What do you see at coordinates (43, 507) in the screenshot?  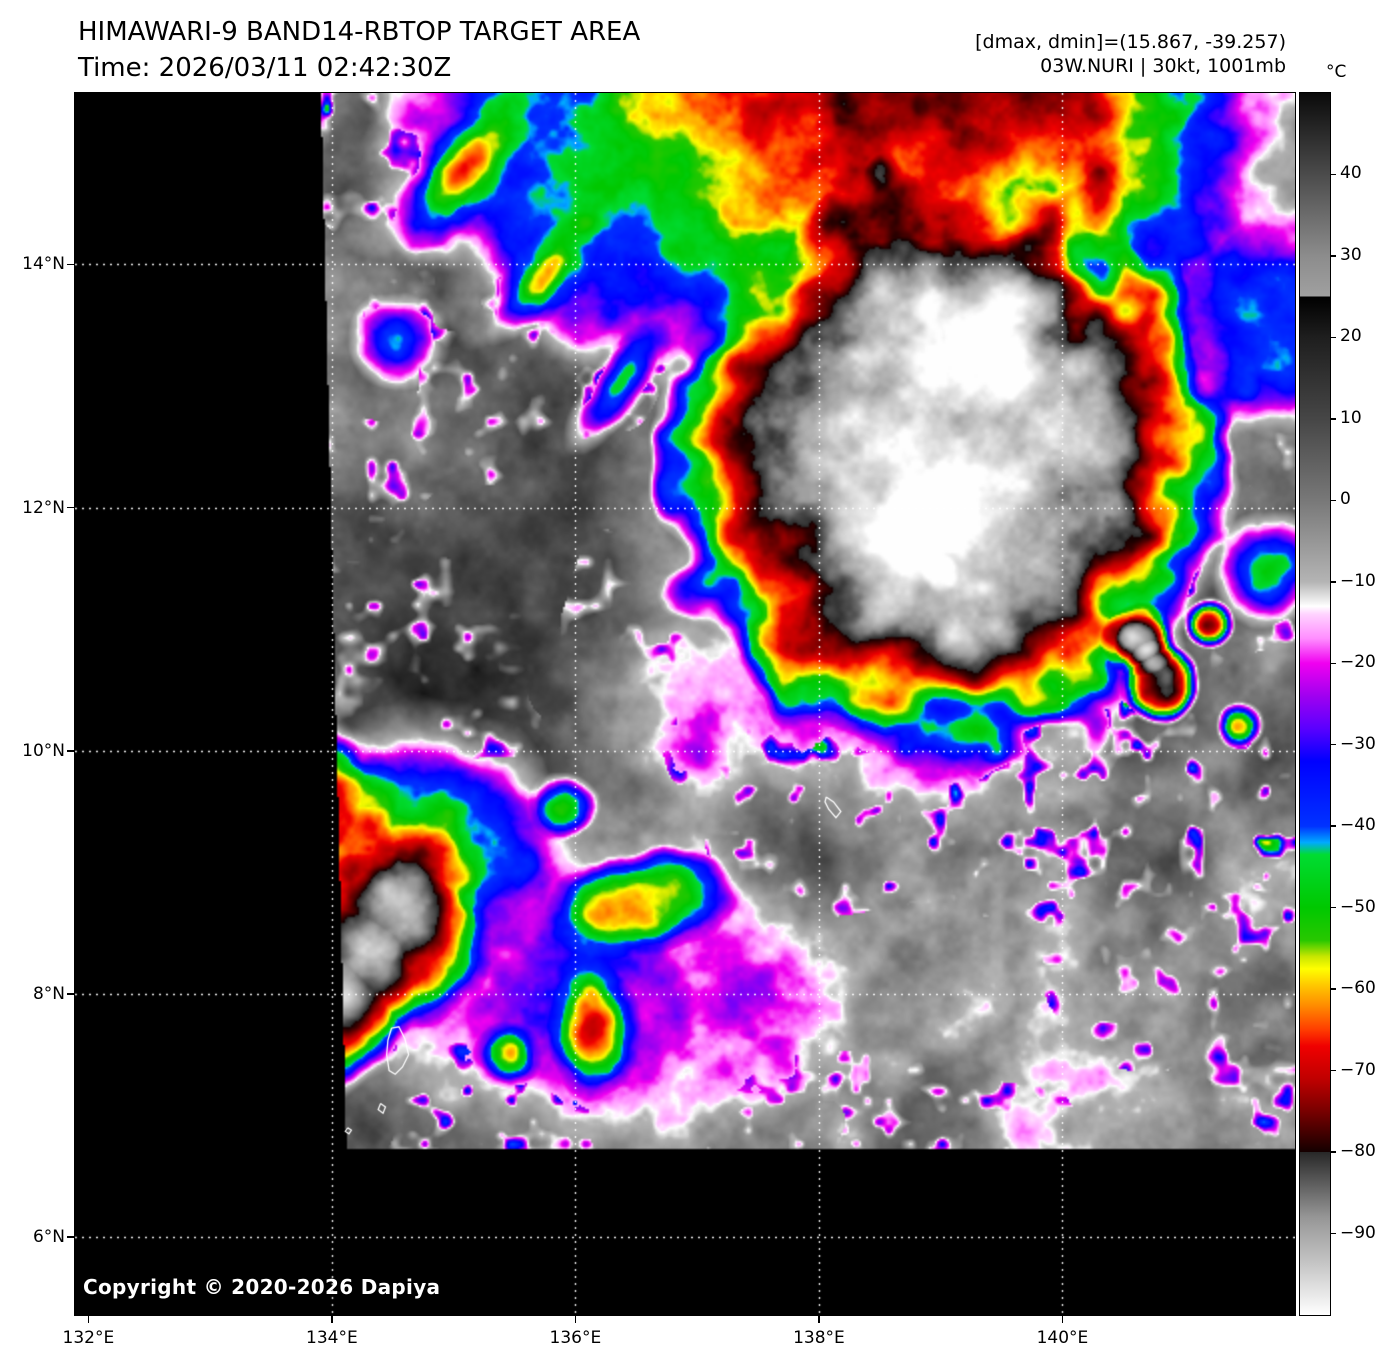 I see `y-axis-tick-label: 12°N` at bounding box center [43, 507].